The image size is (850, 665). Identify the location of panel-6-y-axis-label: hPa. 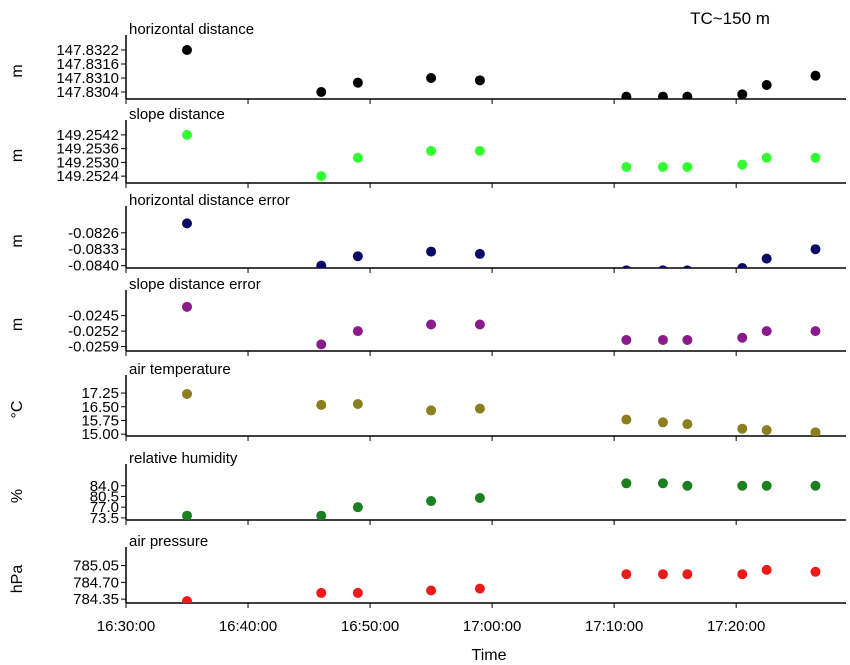
(17, 579).